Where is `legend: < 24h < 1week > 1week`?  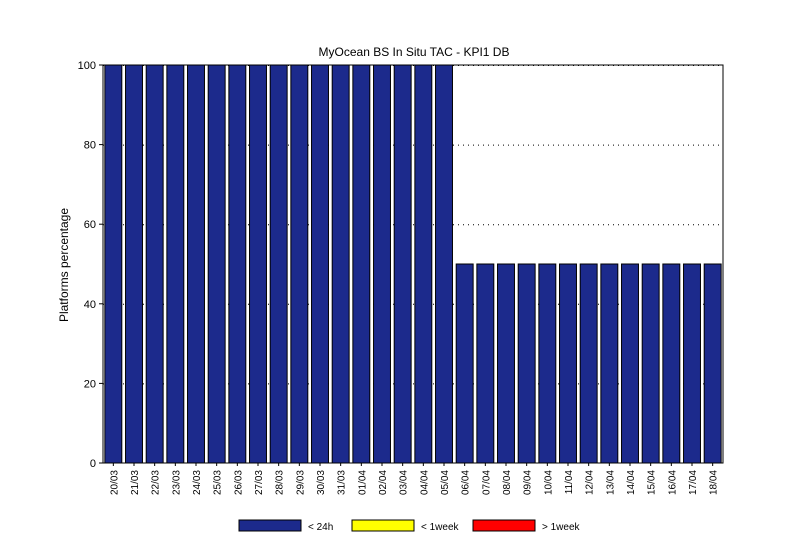
legend: < 24h < 1week > 1week is located at coordinates (409, 526).